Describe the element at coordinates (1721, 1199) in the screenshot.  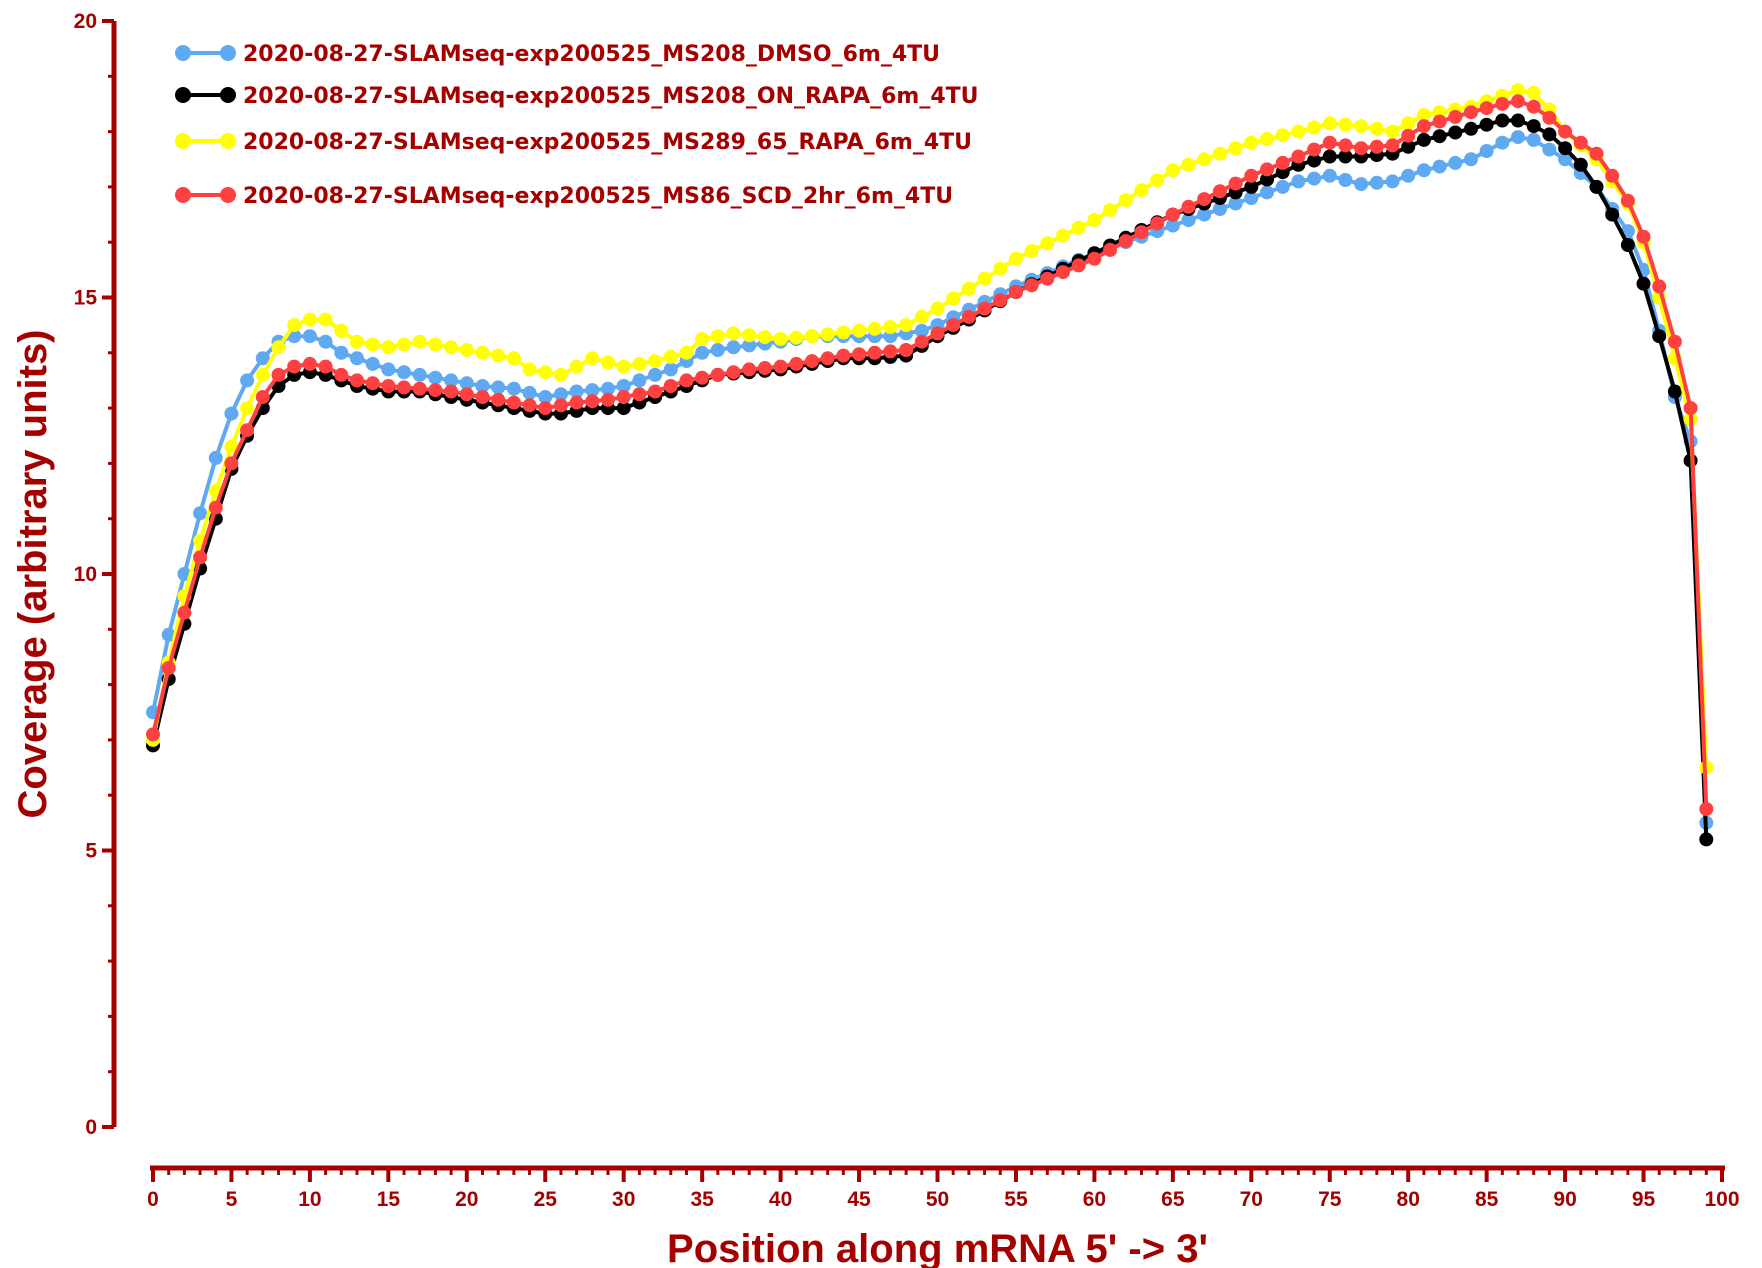
I see `x-tick-label: 100` at that location.